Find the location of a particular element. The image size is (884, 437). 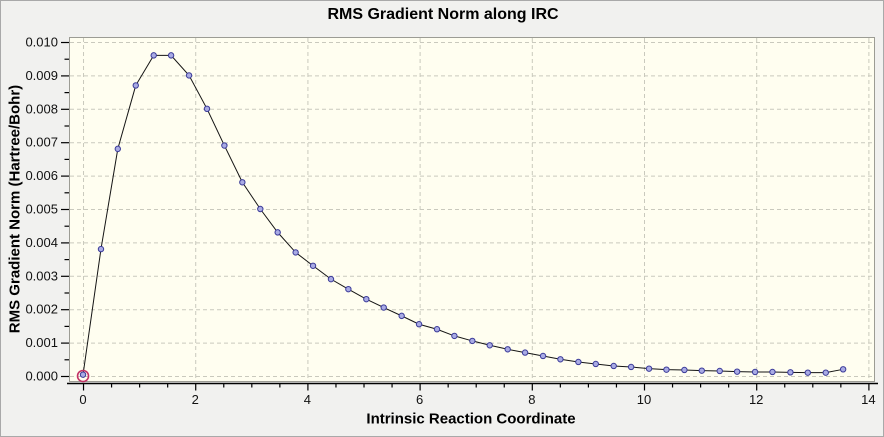

x-tick-label: 4 is located at coordinates (307, 399).